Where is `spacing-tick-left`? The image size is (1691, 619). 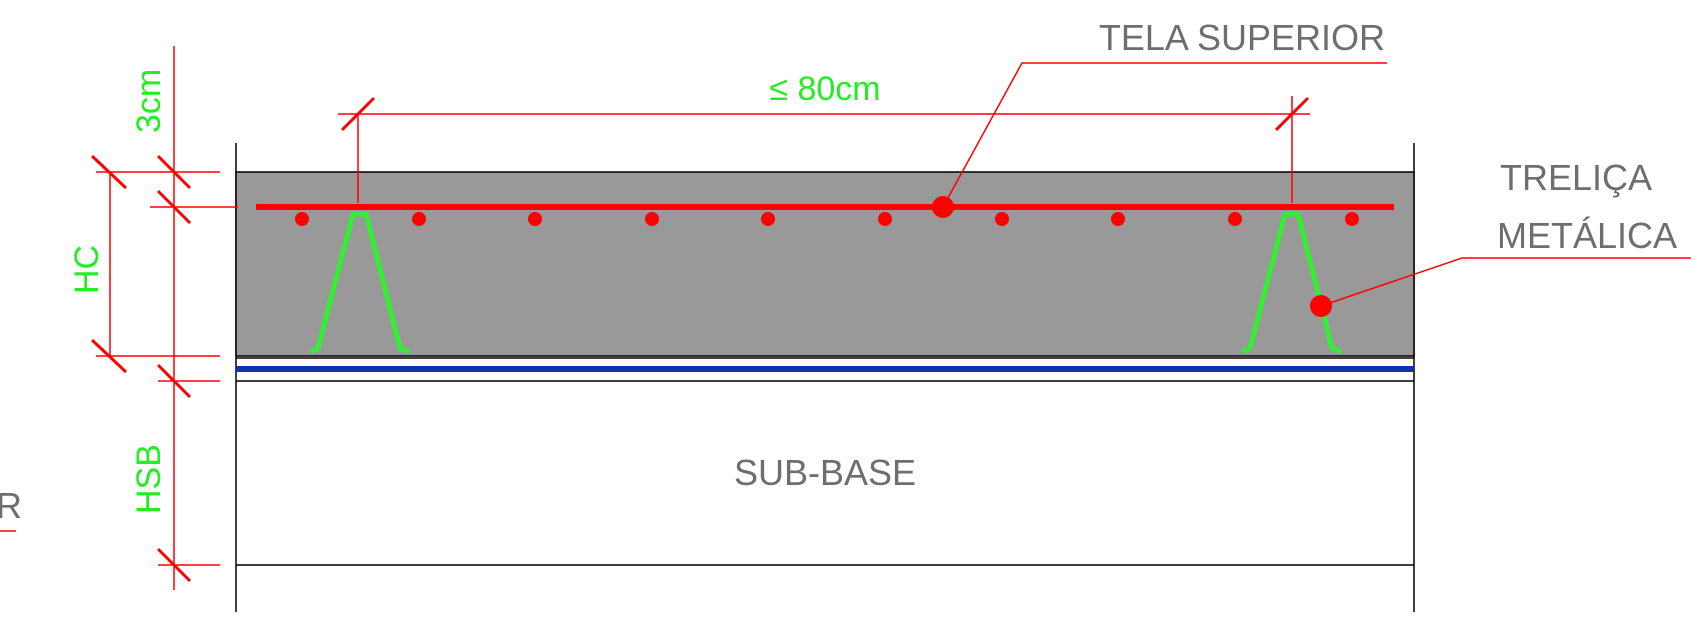
spacing-tick-left is located at coordinates (358, 114).